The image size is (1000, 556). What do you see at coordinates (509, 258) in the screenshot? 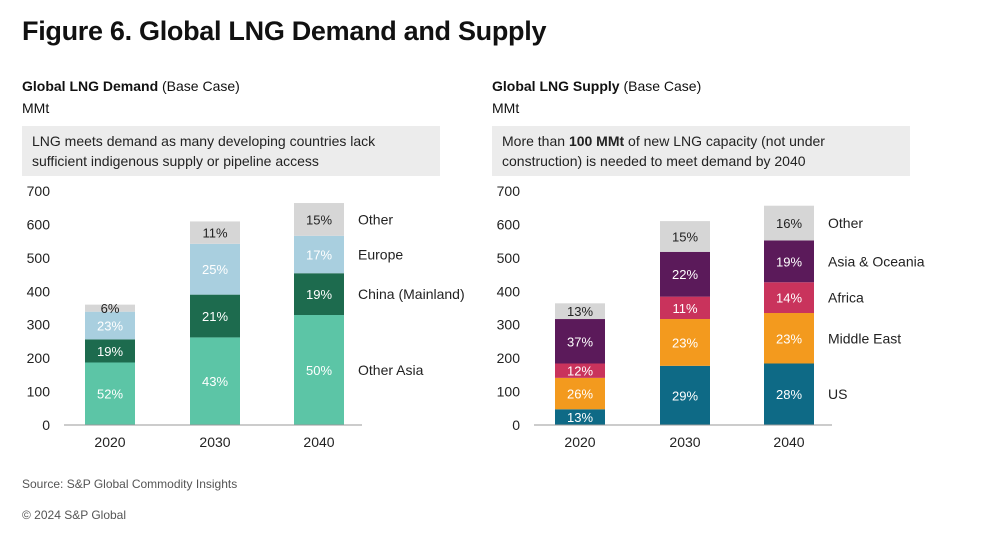
I see `supply-ytick-500: 500` at bounding box center [509, 258].